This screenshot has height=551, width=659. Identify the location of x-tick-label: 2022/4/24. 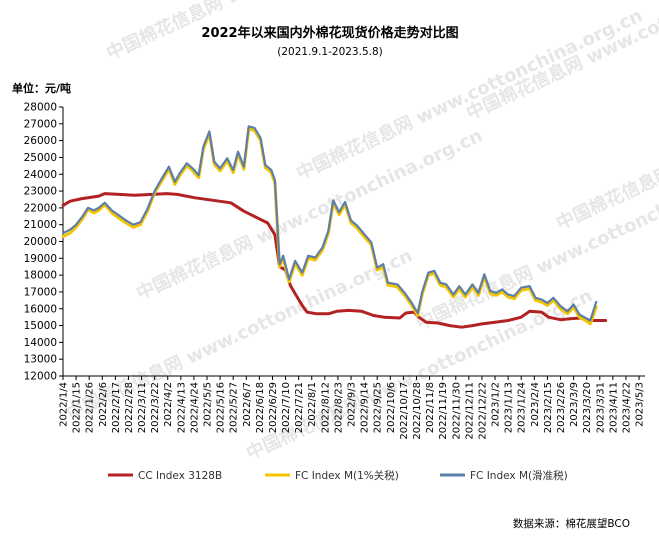
(194, 407).